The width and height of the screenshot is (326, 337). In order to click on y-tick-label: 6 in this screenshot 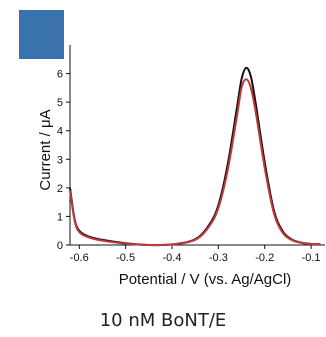, I will do `click(60, 75)`.